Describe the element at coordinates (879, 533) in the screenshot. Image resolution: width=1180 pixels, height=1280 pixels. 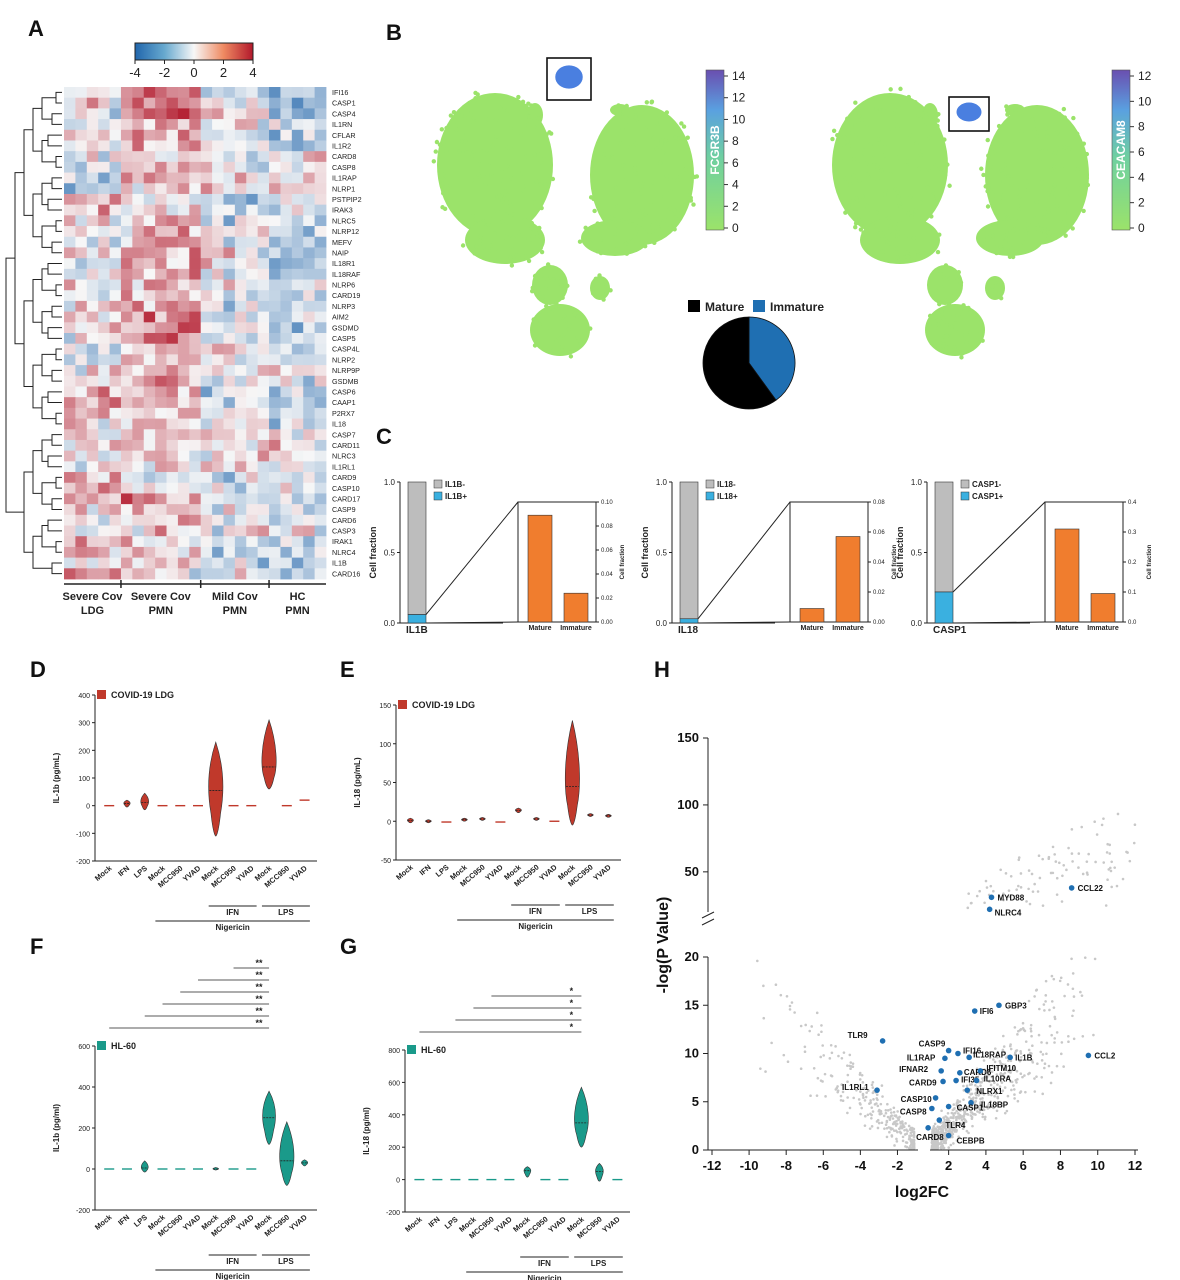
I see `inset-tick-label: 0.06` at that location.